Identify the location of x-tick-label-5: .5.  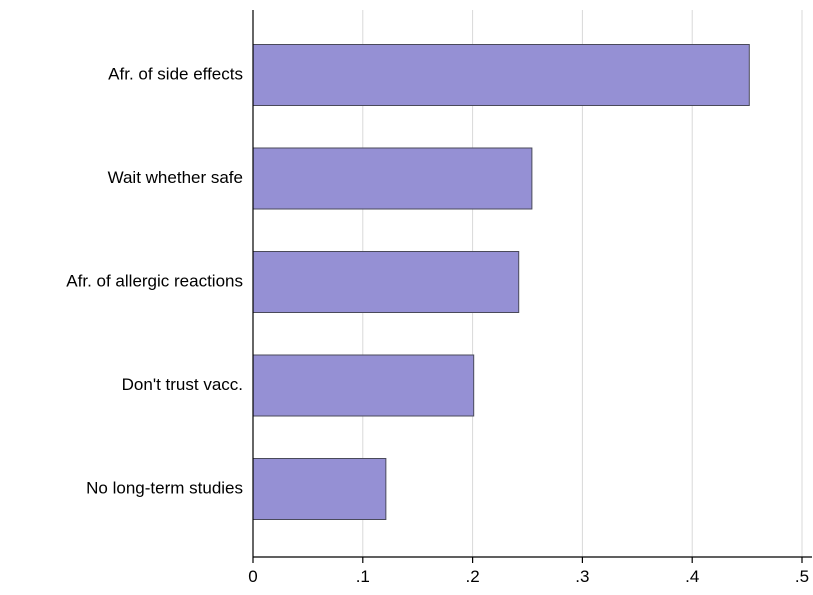
(802, 576).